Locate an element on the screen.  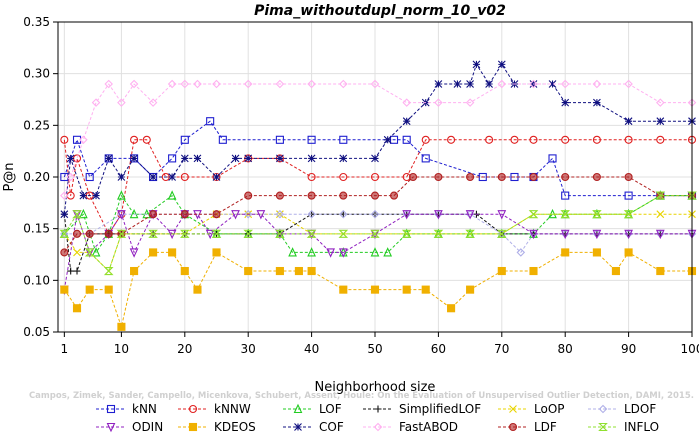
legend-item-inflo: INFLO is located at coordinates (623, 427).